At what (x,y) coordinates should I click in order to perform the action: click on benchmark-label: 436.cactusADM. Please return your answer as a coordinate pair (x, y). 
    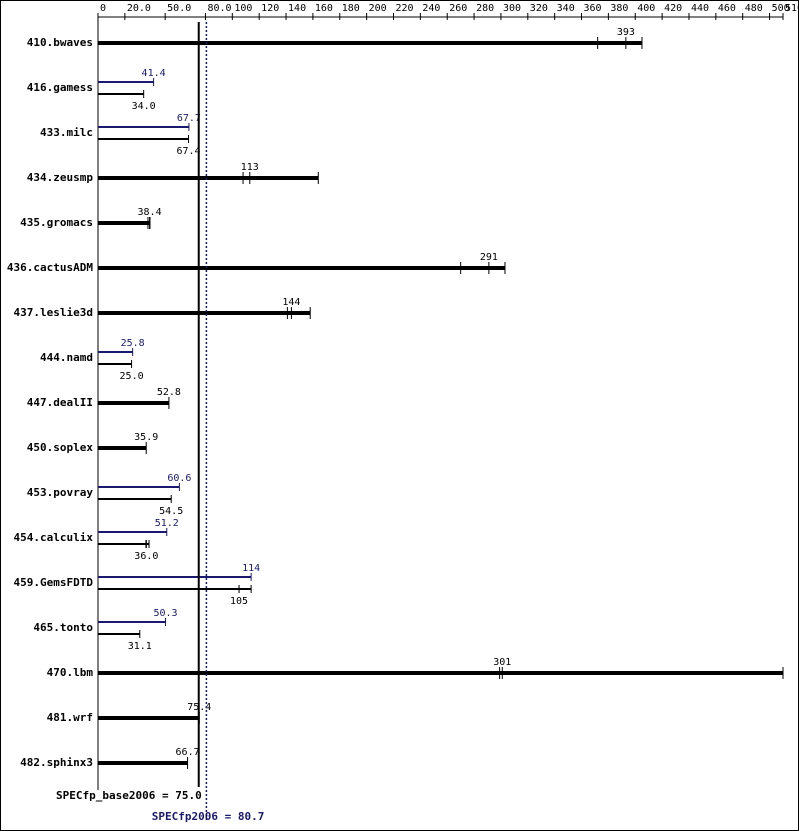
    Looking at the image, I should click on (50, 267).